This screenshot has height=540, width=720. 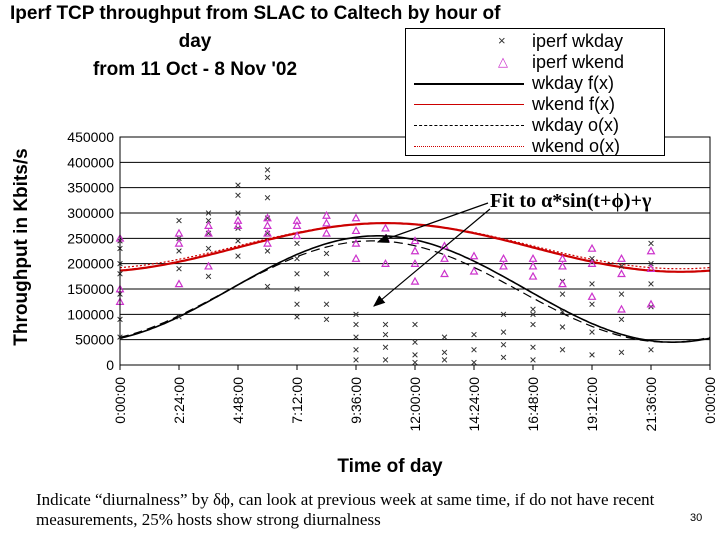 What do you see at coordinates (578, 62) in the screenshot?
I see `legend-label: iperf wkend` at bounding box center [578, 62].